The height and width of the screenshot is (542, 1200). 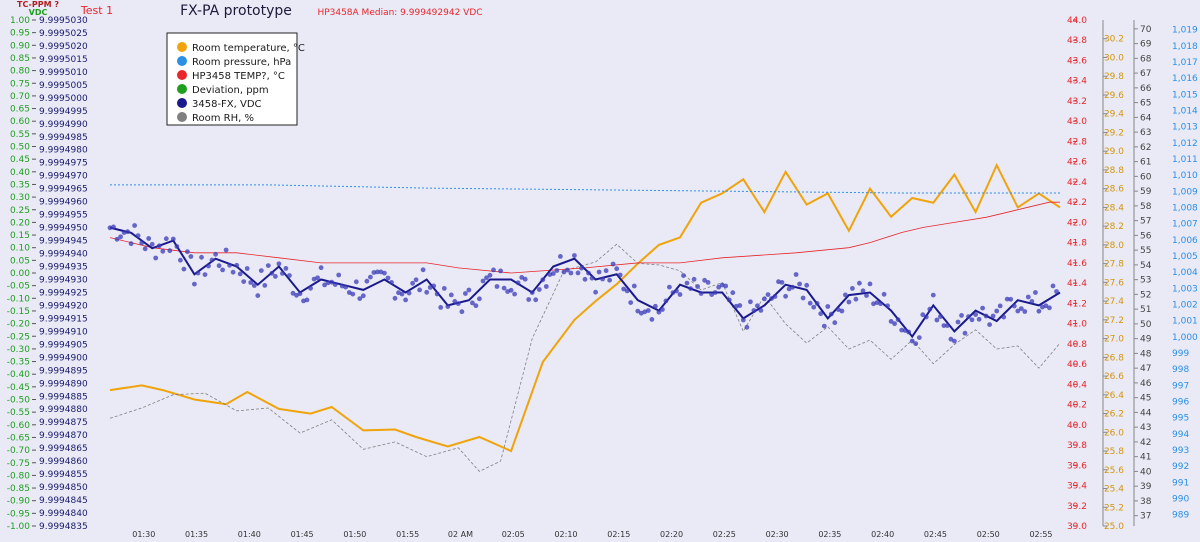 I want to click on tick-label-vdc-9: 9.9994985, so click(x=63, y=138).